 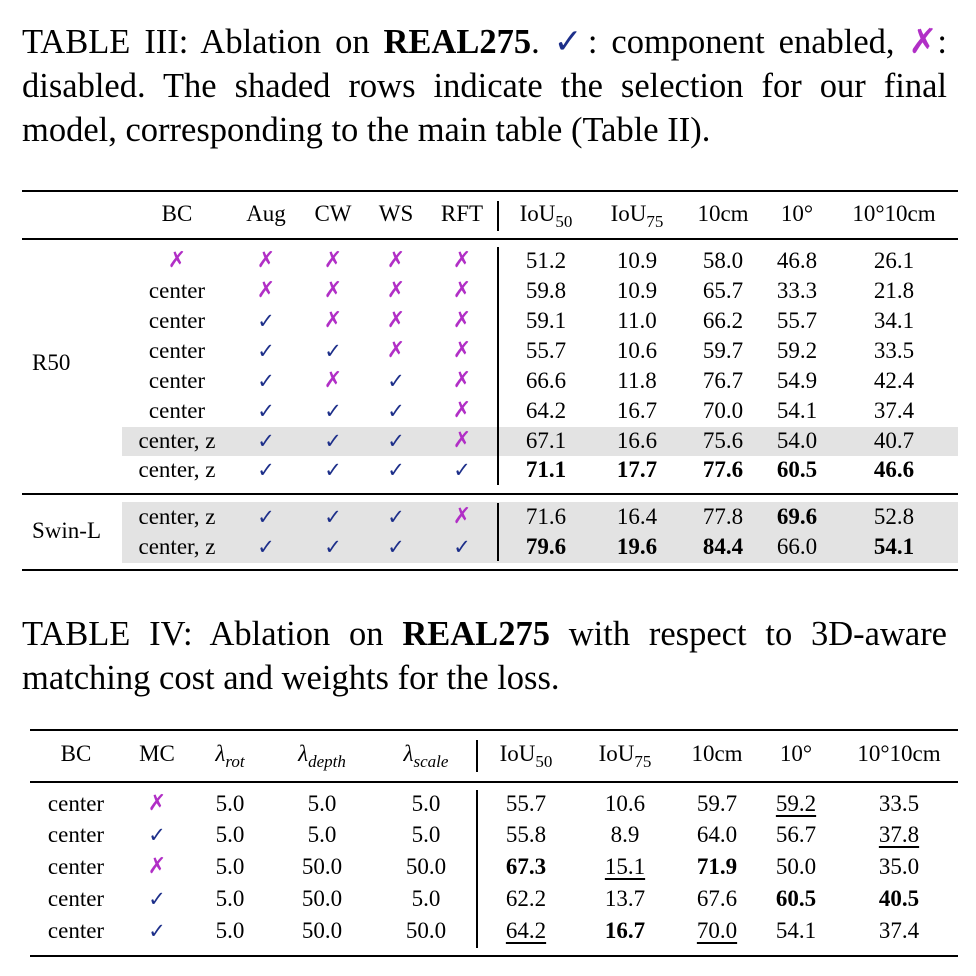 What do you see at coordinates (157, 931) in the screenshot?
I see `table4-row-4-mc: ✓` at bounding box center [157, 931].